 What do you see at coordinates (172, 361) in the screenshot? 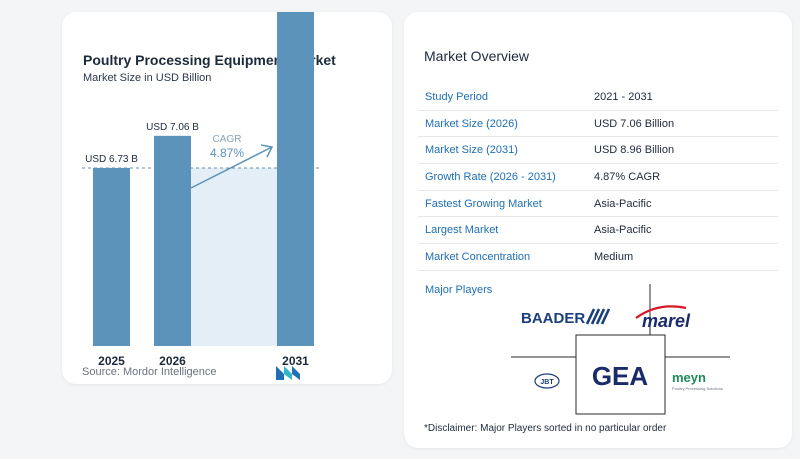
I see `x-tick-label: 2026` at bounding box center [172, 361].